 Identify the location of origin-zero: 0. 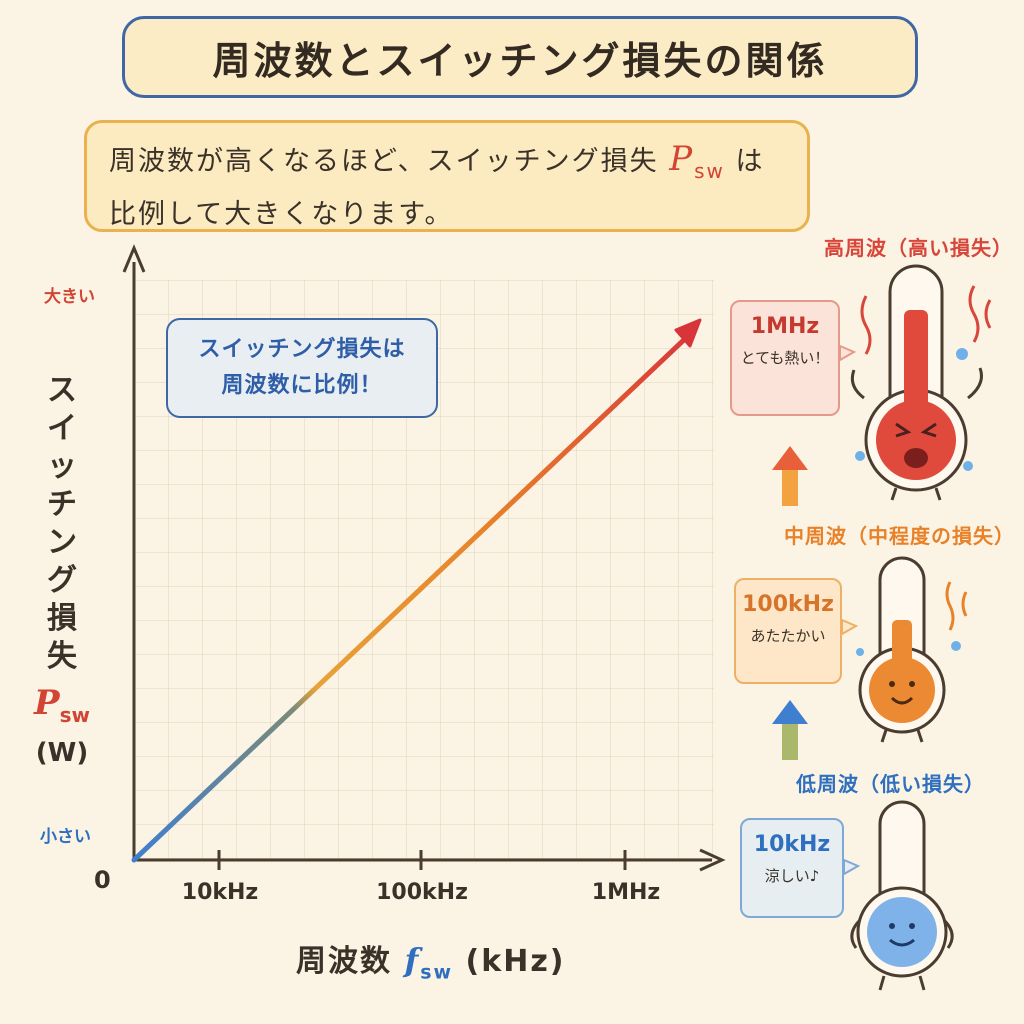
(102, 880).